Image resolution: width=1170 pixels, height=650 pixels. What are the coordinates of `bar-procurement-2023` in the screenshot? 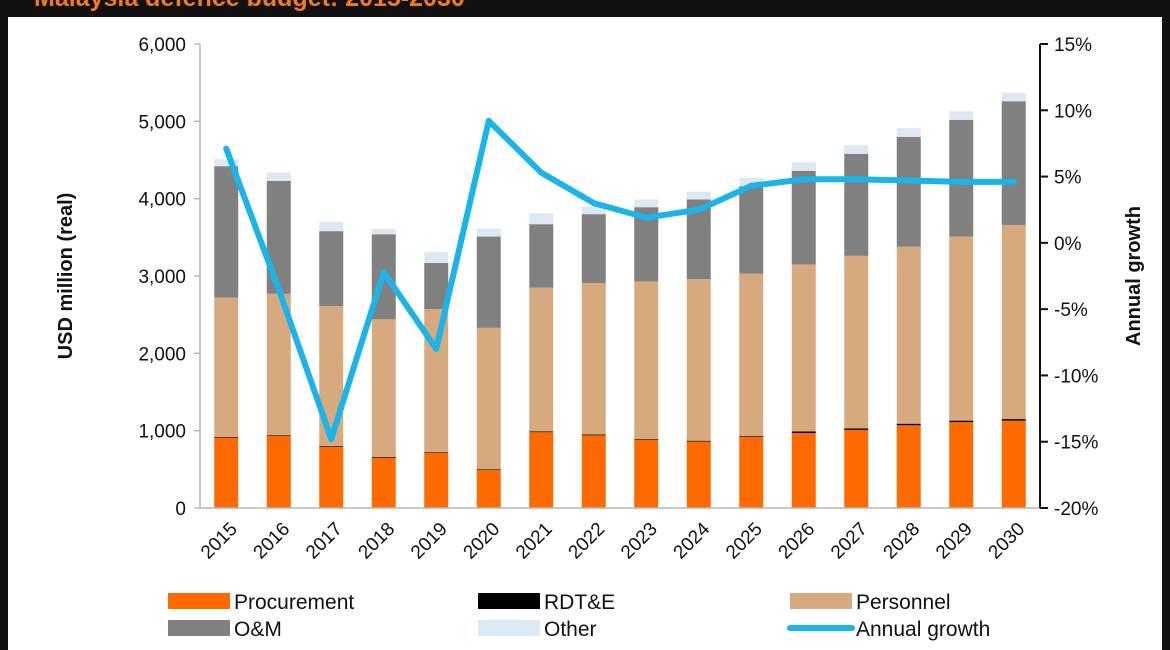 It's located at (646, 473).